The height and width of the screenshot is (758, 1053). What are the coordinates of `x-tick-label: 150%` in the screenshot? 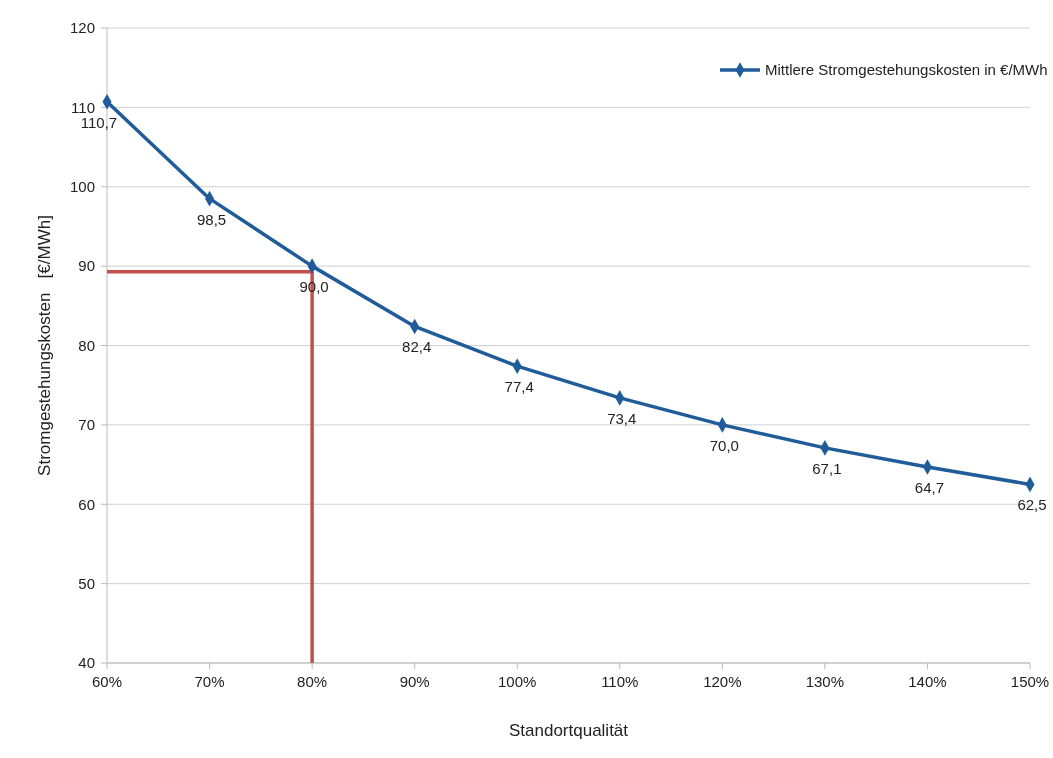 It's located at (1030, 681).